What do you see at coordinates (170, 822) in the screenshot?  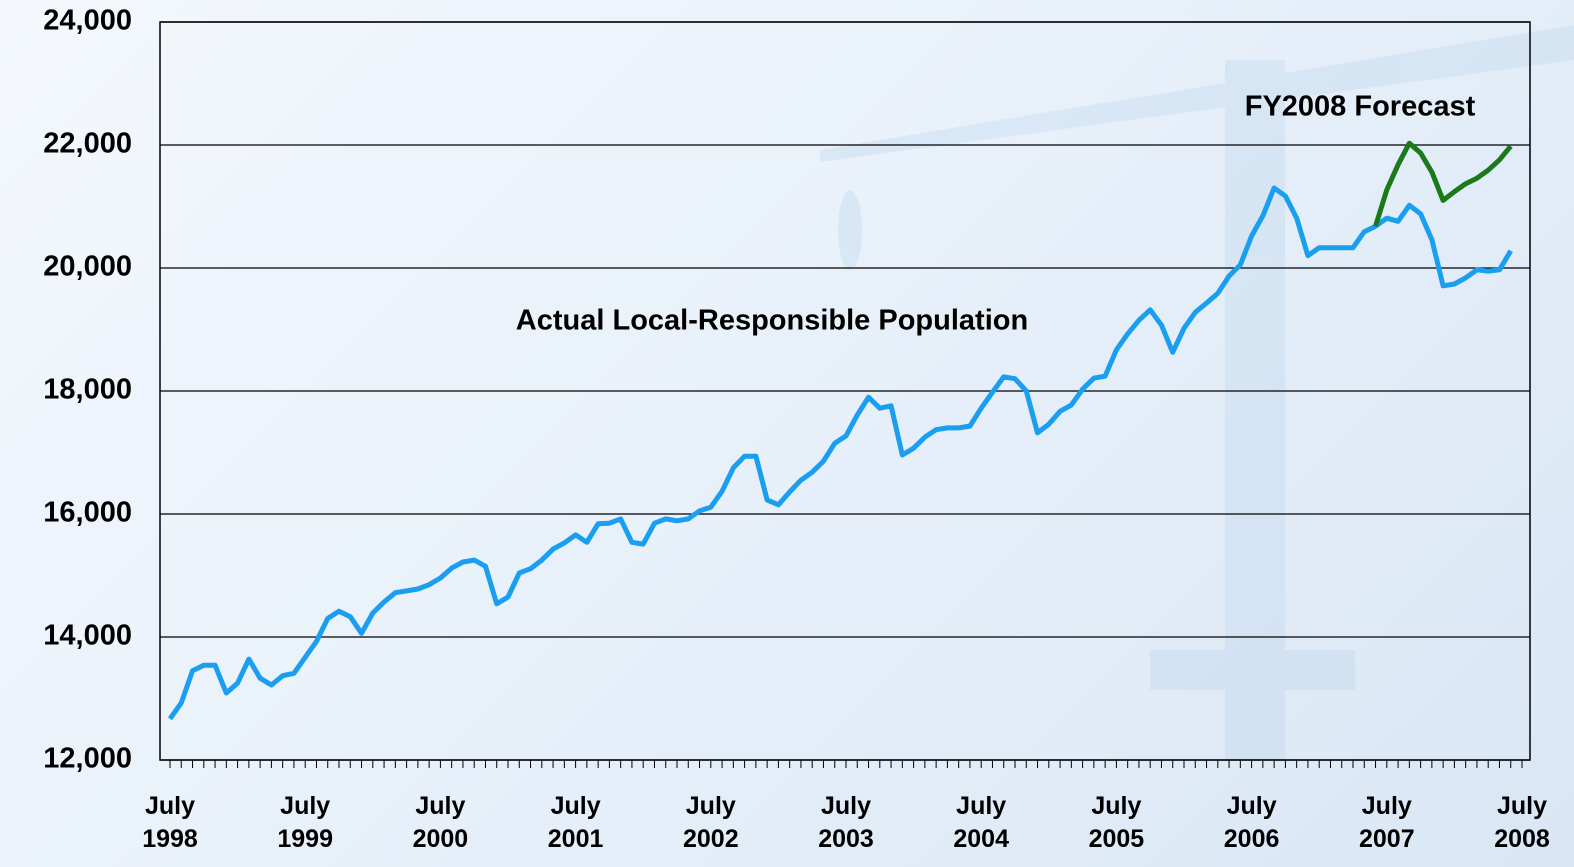 I see `x-tick-label: July 1998` at bounding box center [170, 822].